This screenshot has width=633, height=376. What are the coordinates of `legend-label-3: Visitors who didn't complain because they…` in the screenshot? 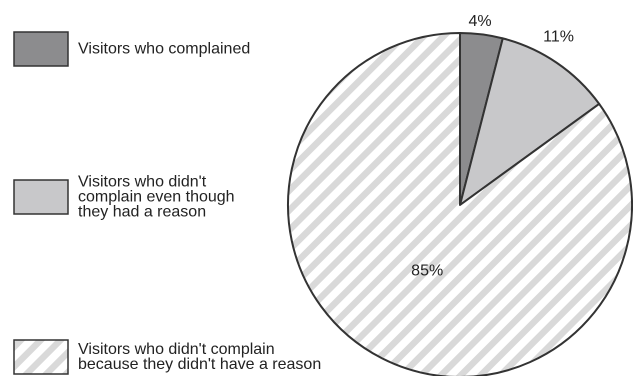 It's located at (199, 357).